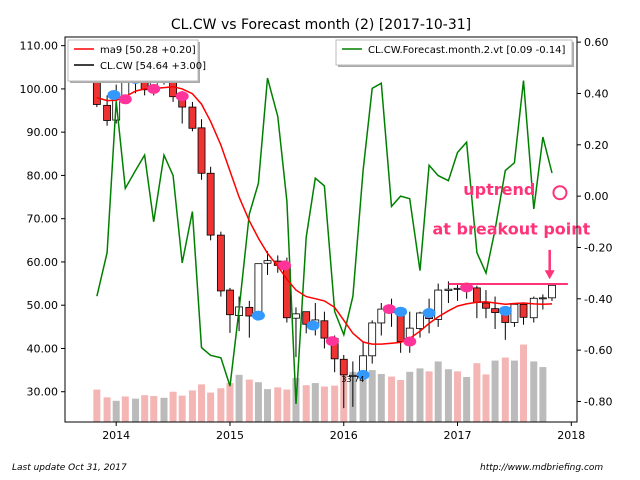 This screenshot has width=640, height=480. I want to click on right-axis-label: 0.20, so click(596, 145).